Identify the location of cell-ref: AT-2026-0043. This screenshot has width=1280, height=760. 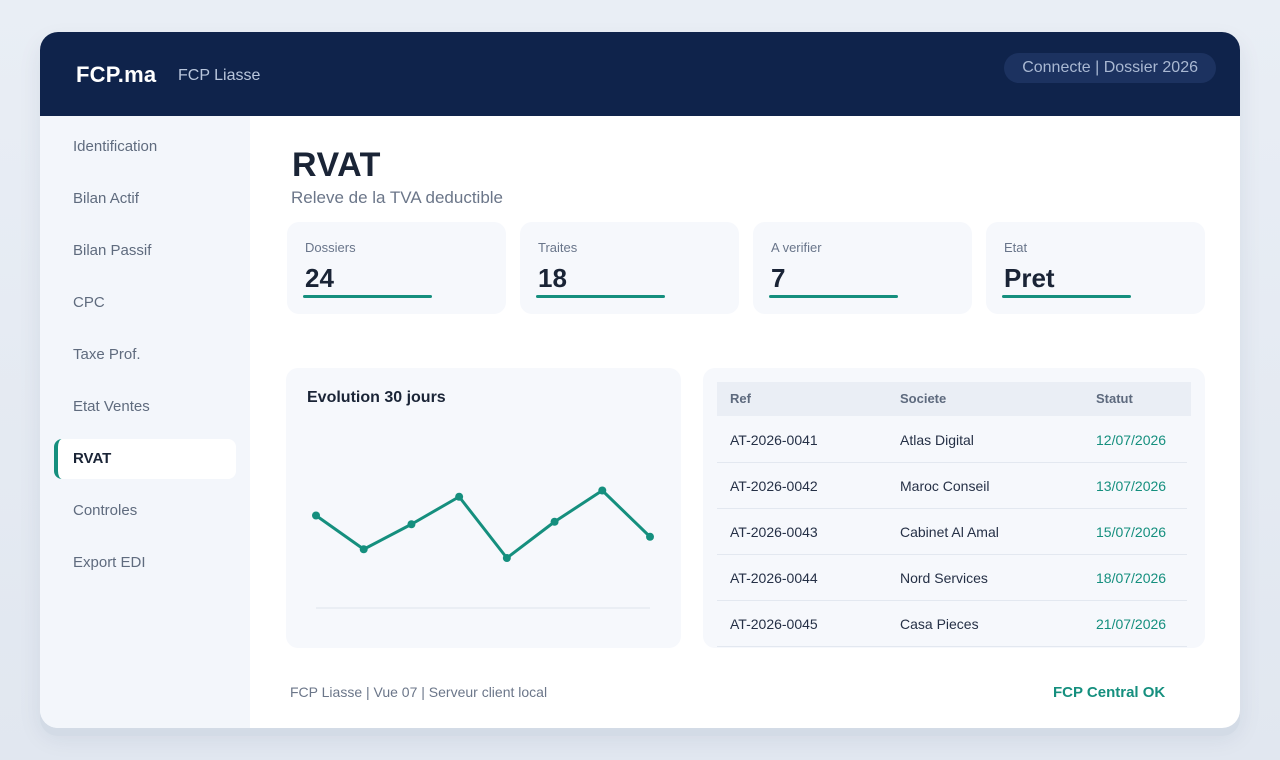
(774, 532).